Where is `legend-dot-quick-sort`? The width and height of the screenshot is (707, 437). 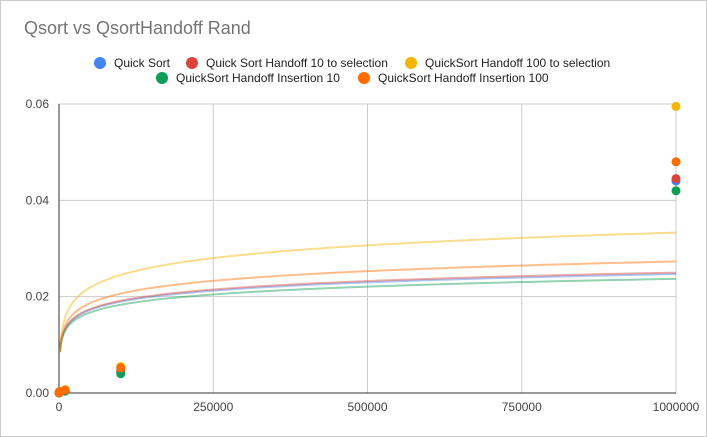 legend-dot-quick-sort is located at coordinates (100, 63).